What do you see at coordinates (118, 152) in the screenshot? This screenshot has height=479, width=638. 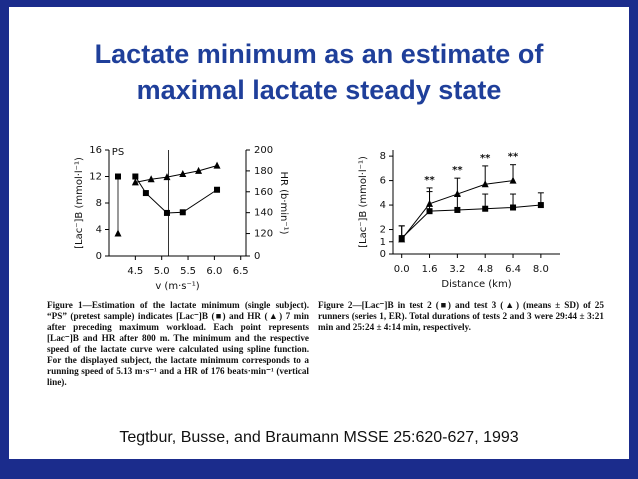 I see `pretest-label: PS` at bounding box center [118, 152].